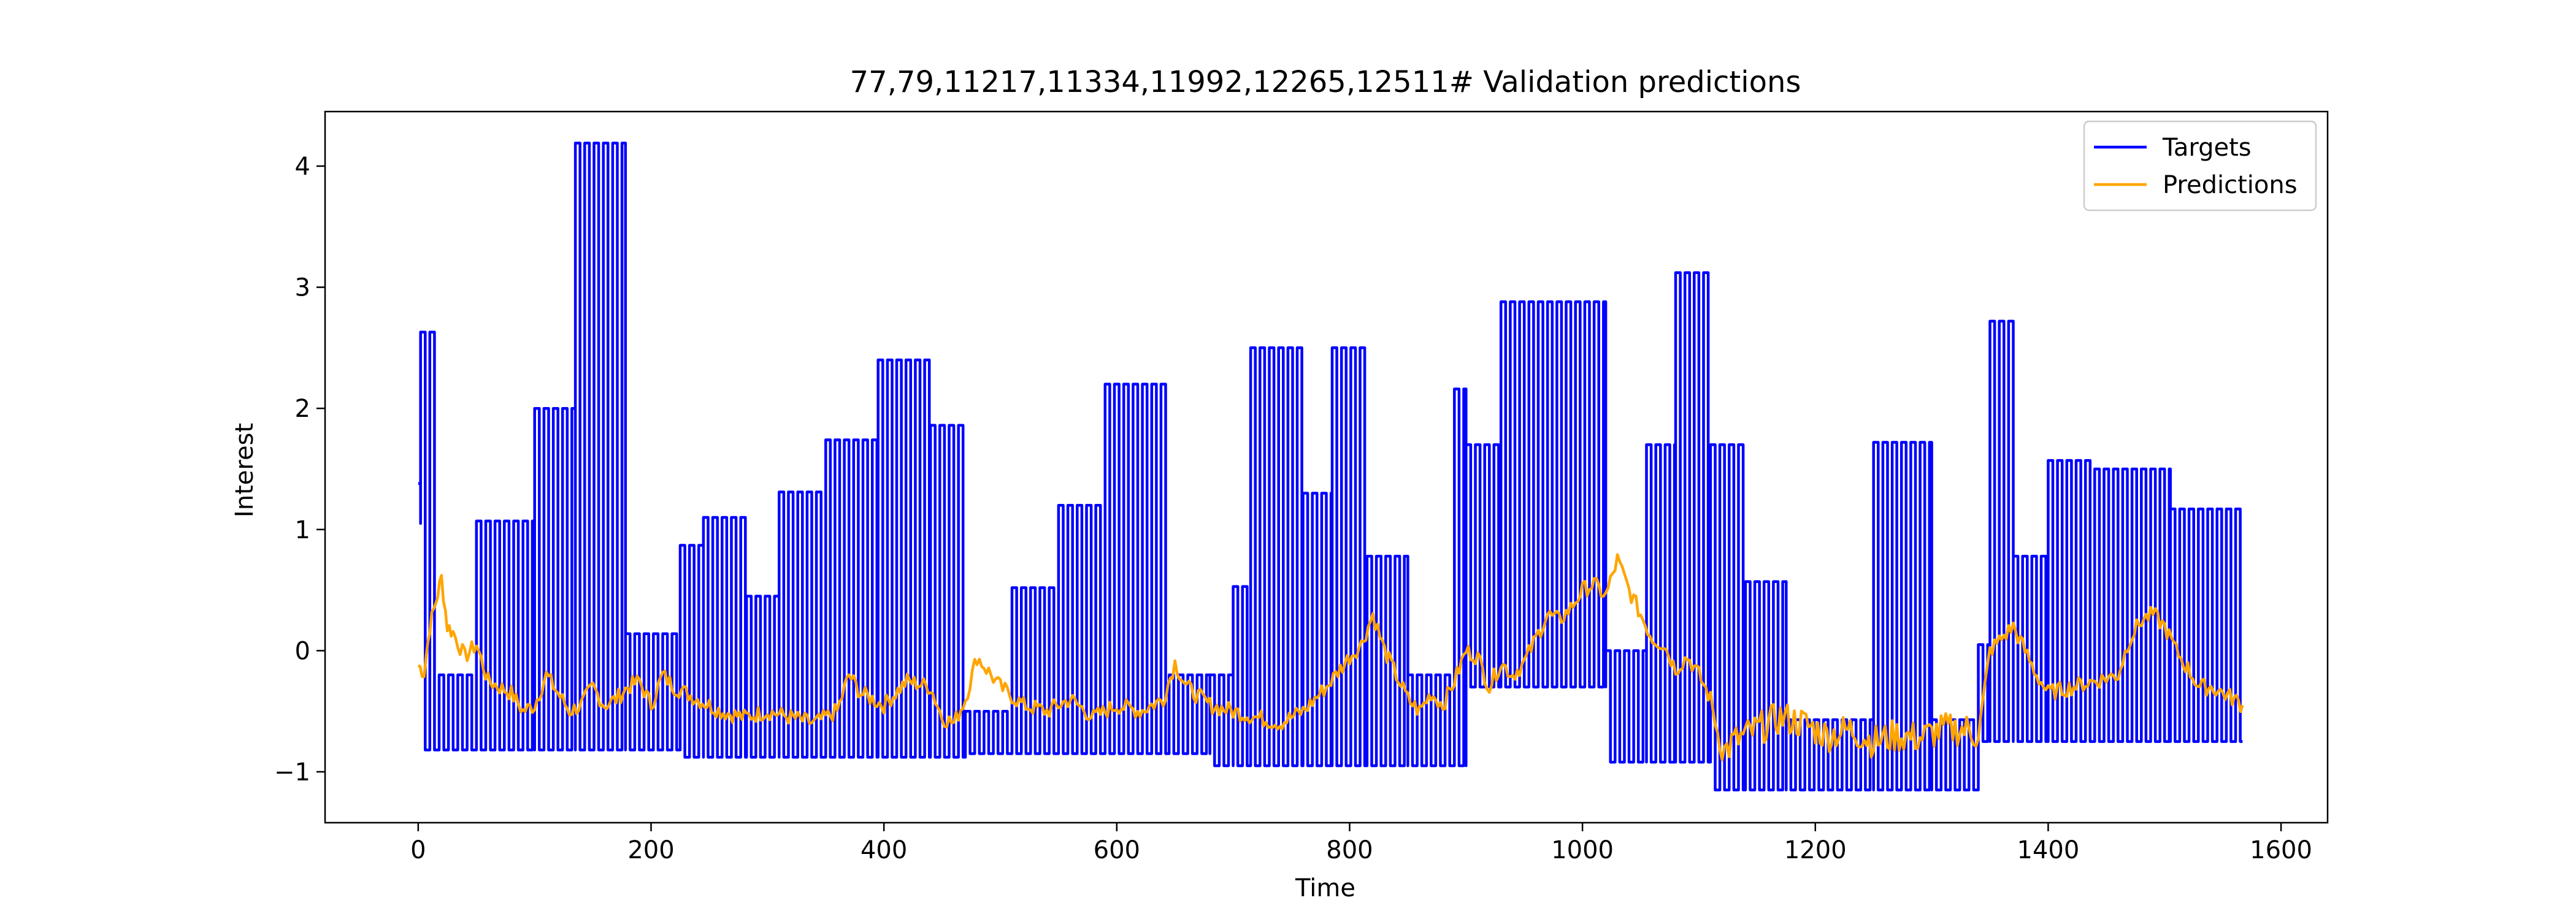 The height and width of the screenshot is (922, 2576). I want to click on x-tick-label: 1000, so click(1582, 850).